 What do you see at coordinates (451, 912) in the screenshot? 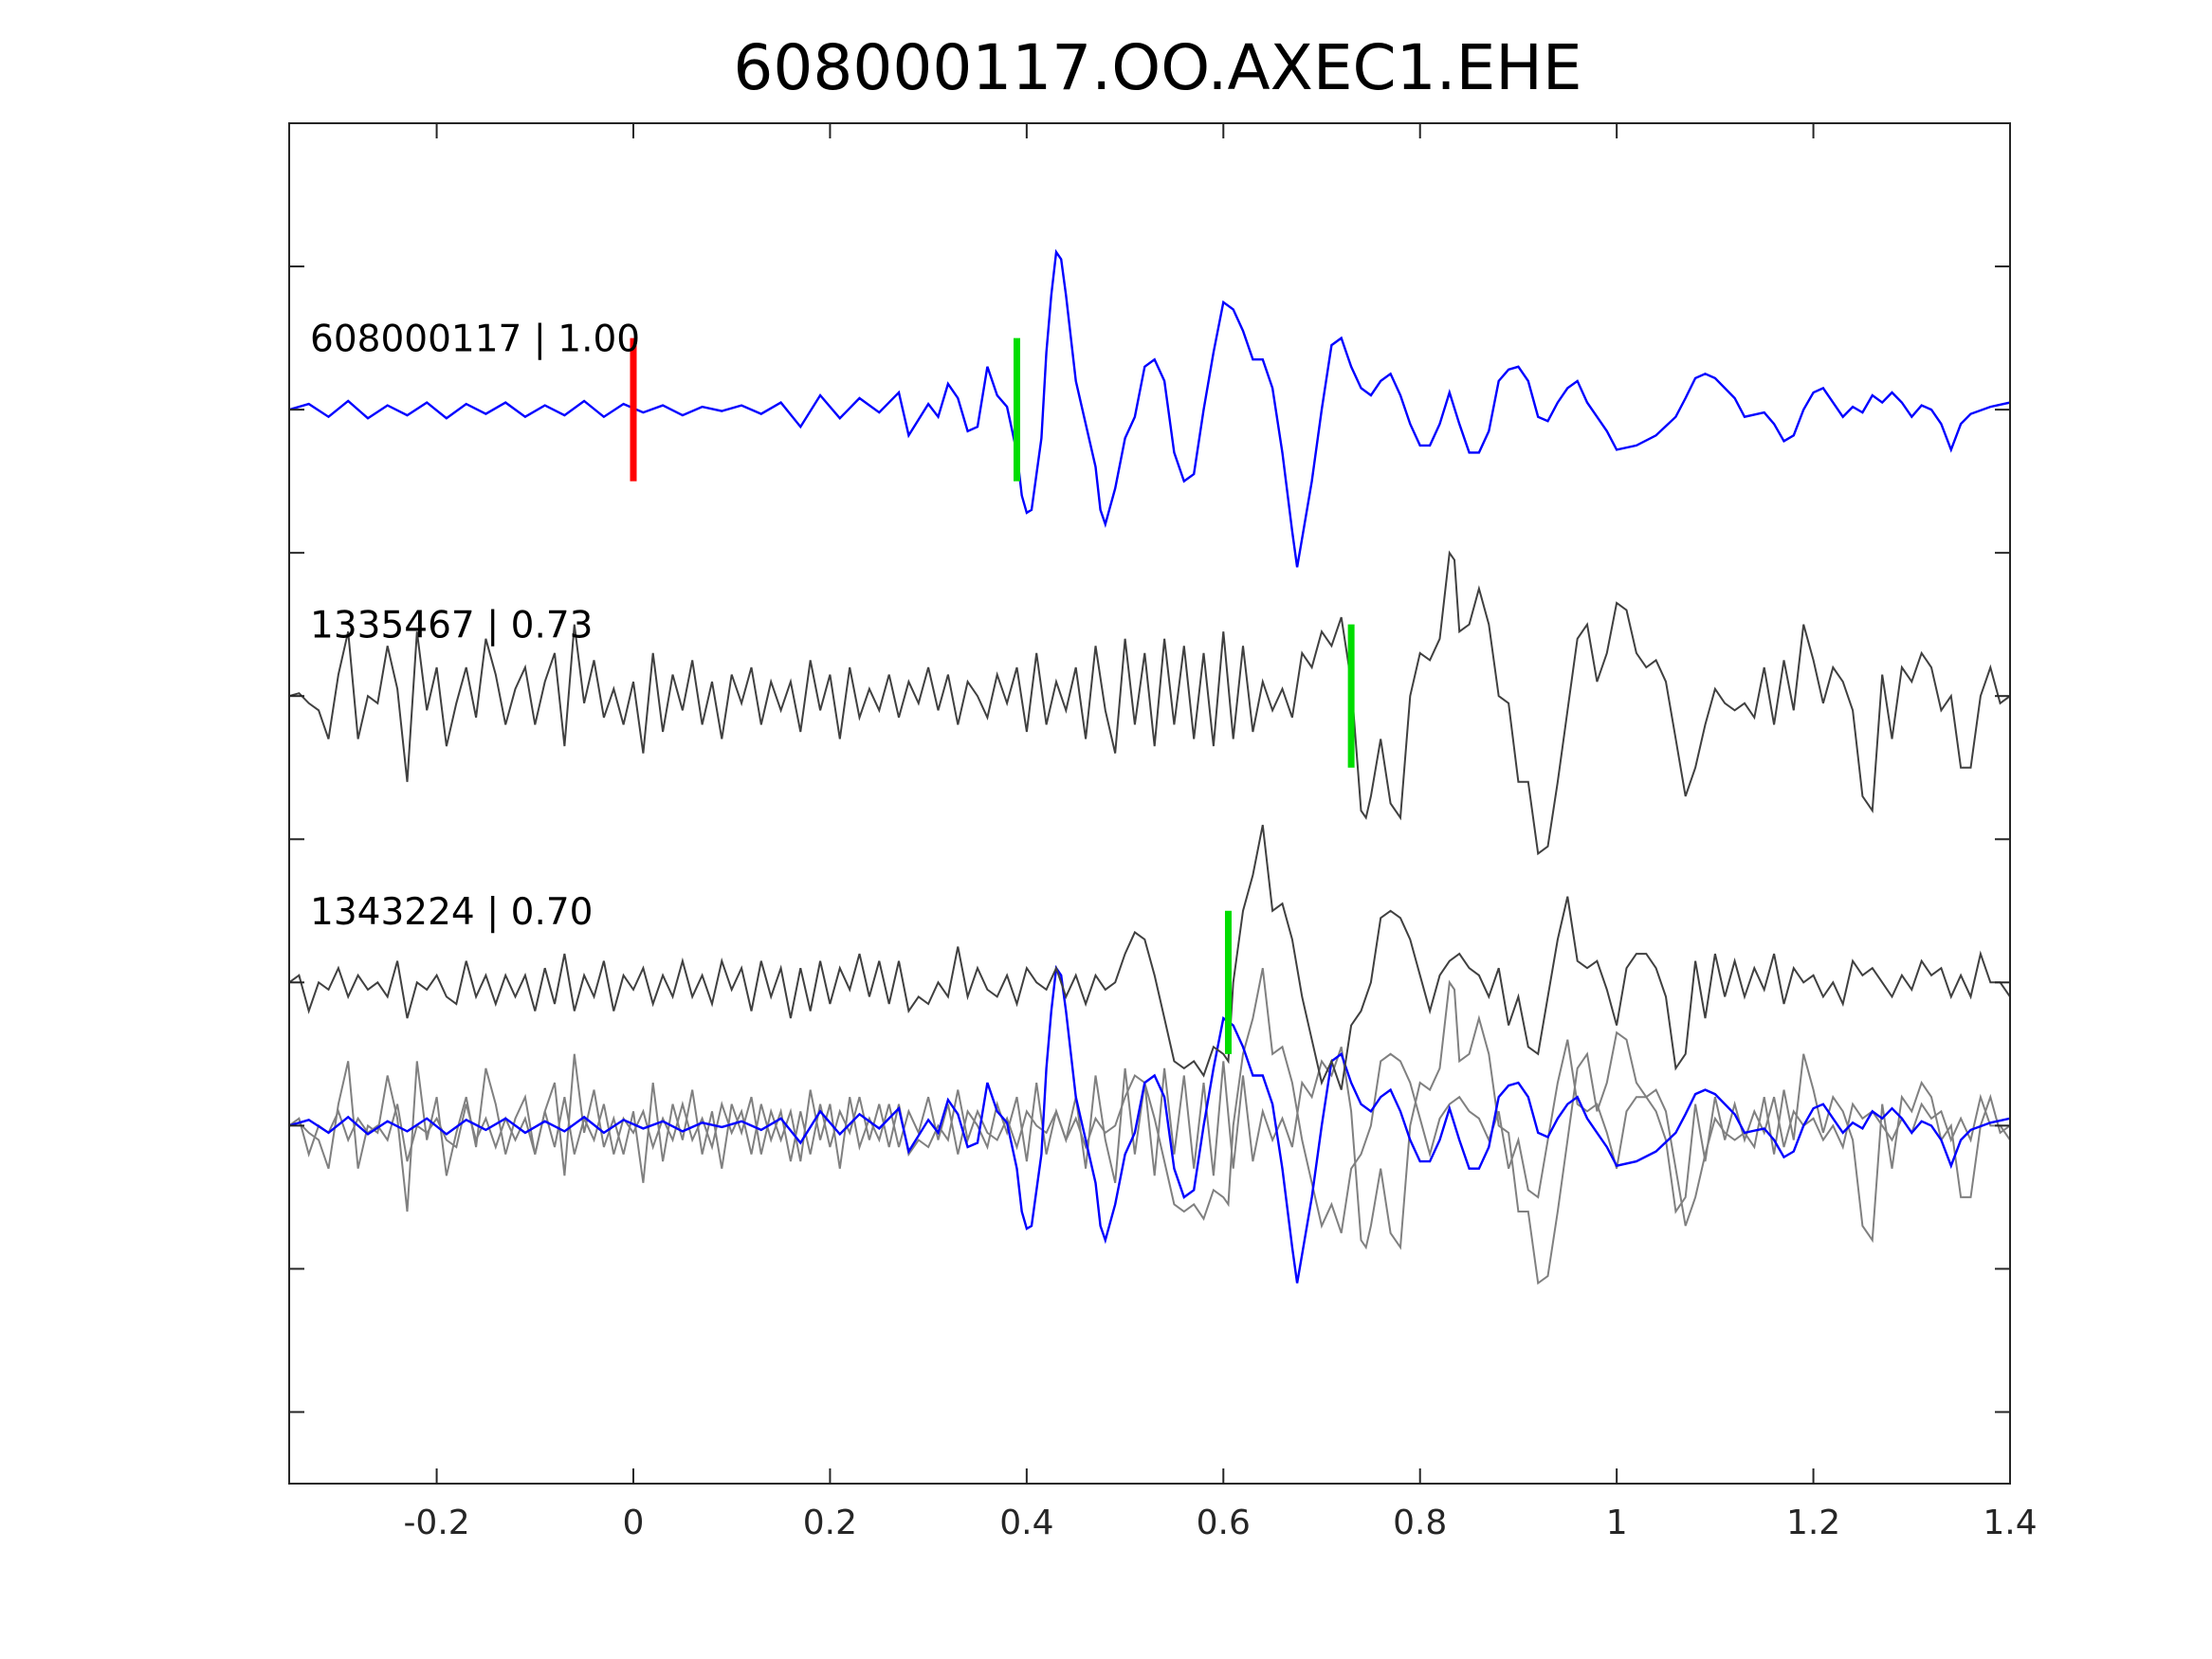
I see `trace-label-3: 1343224 | 0.70` at bounding box center [451, 912].